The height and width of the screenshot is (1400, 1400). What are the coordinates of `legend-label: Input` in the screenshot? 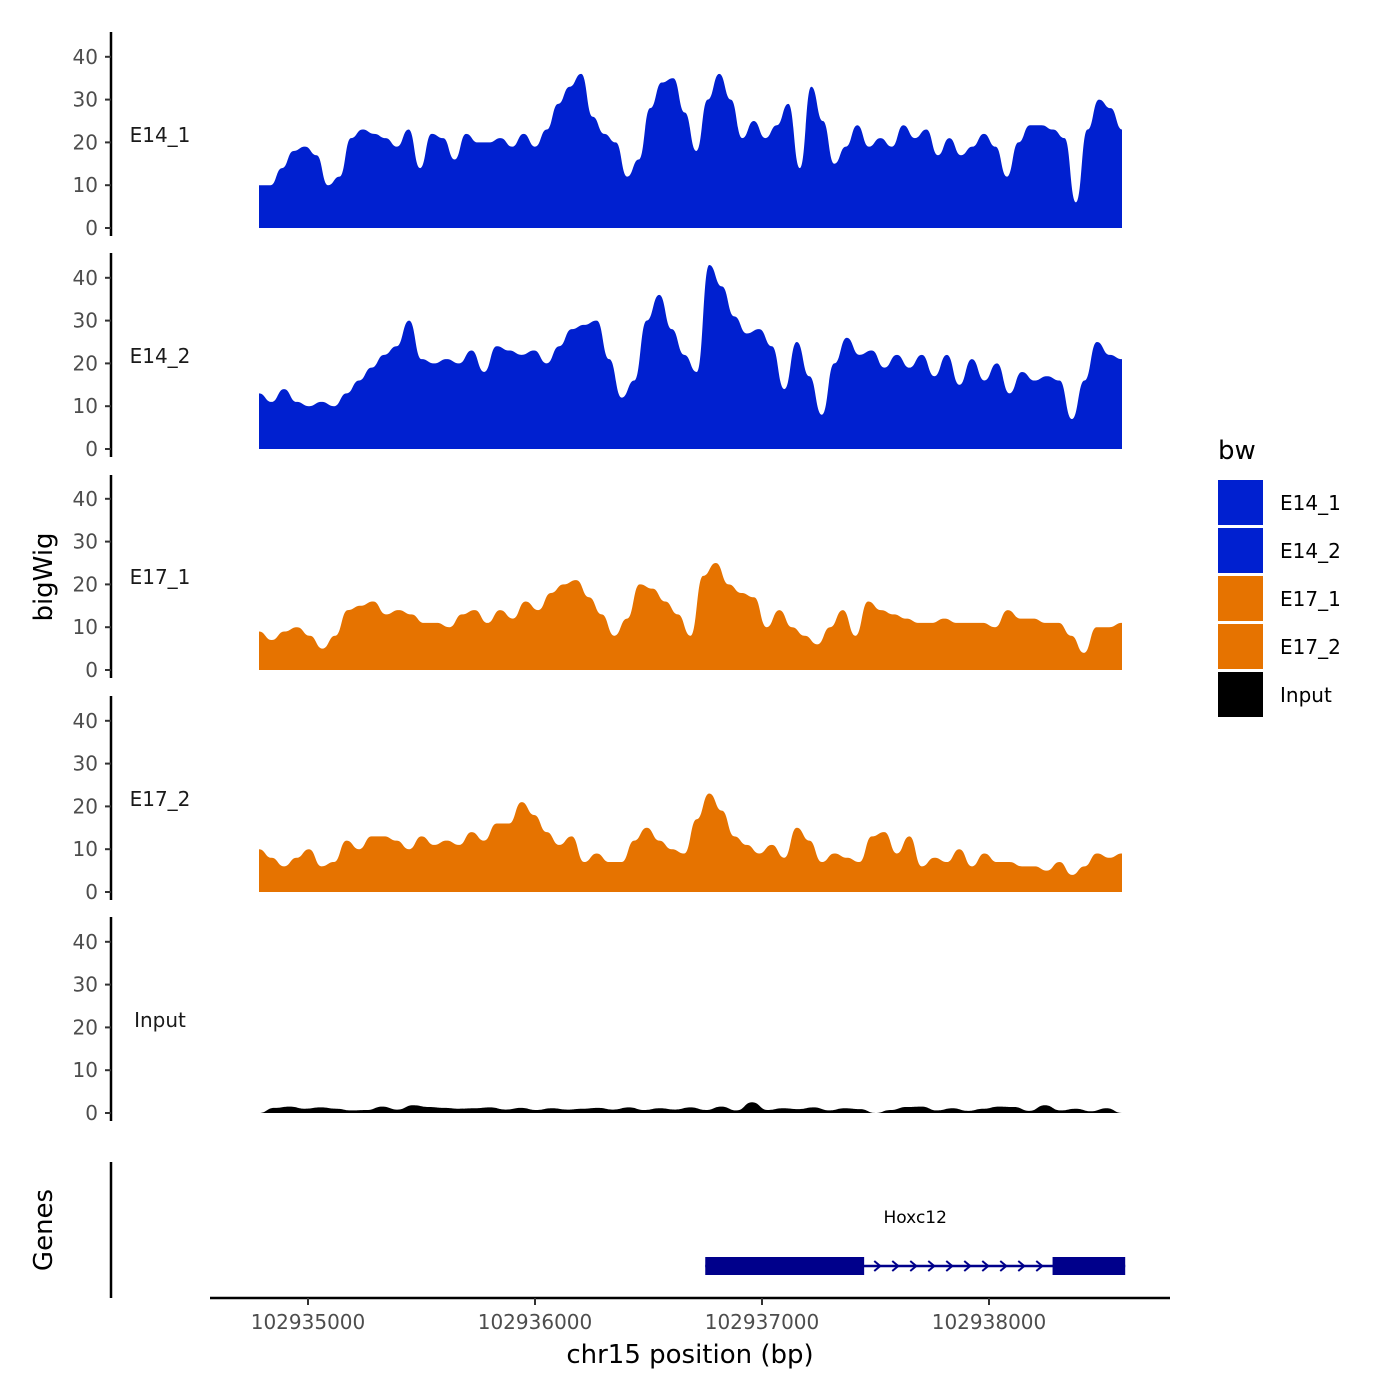 It's located at (1306, 695).